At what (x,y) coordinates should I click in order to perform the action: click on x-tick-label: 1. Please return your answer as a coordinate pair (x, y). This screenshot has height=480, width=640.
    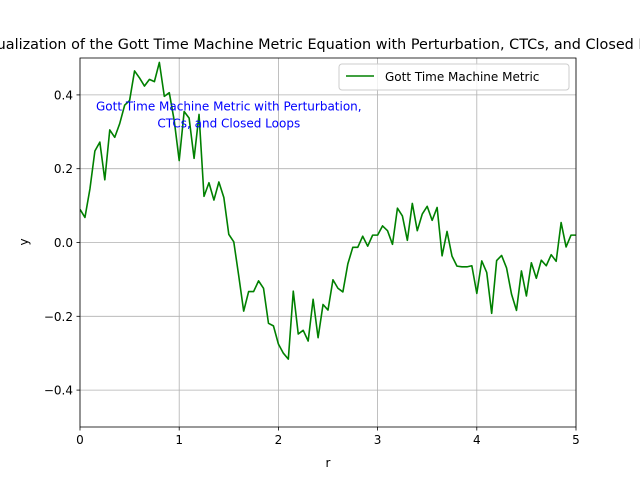
    Looking at the image, I should click on (179, 440).